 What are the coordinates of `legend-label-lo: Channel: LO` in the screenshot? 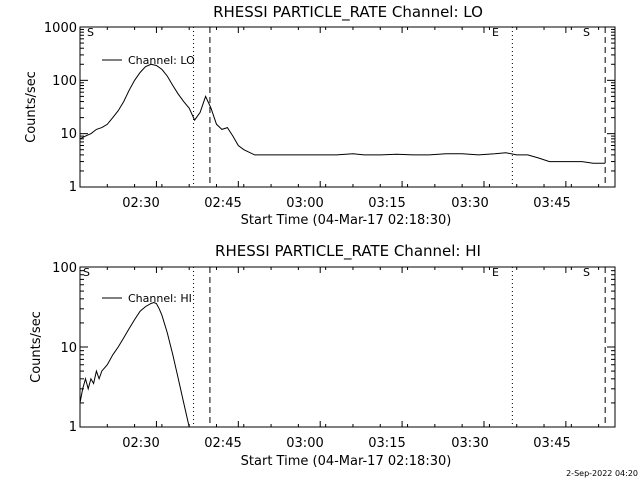 It's located at (161, 60).